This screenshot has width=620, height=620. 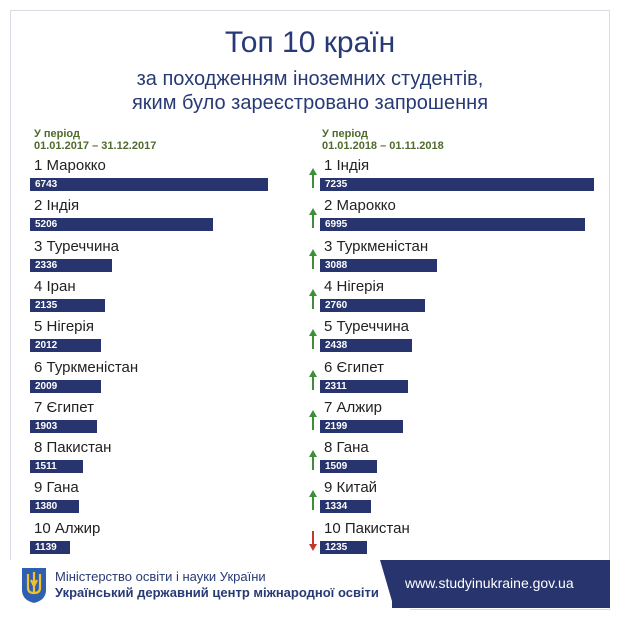 I want to click on bar-value-label: 2012, so click(x=46, y=346).